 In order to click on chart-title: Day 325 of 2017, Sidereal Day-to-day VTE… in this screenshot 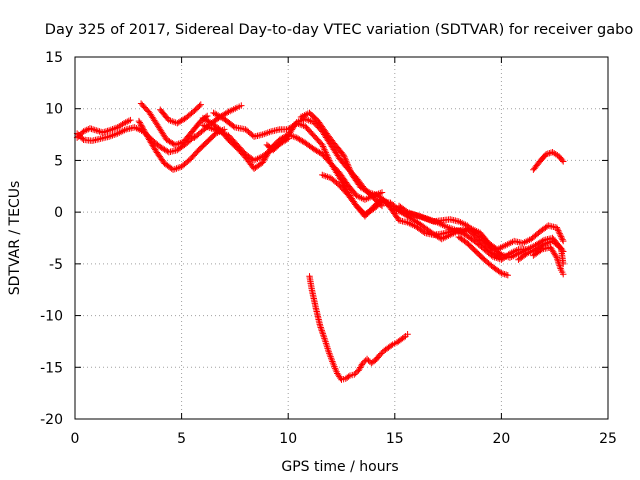, I will do `click(339, 30)`.